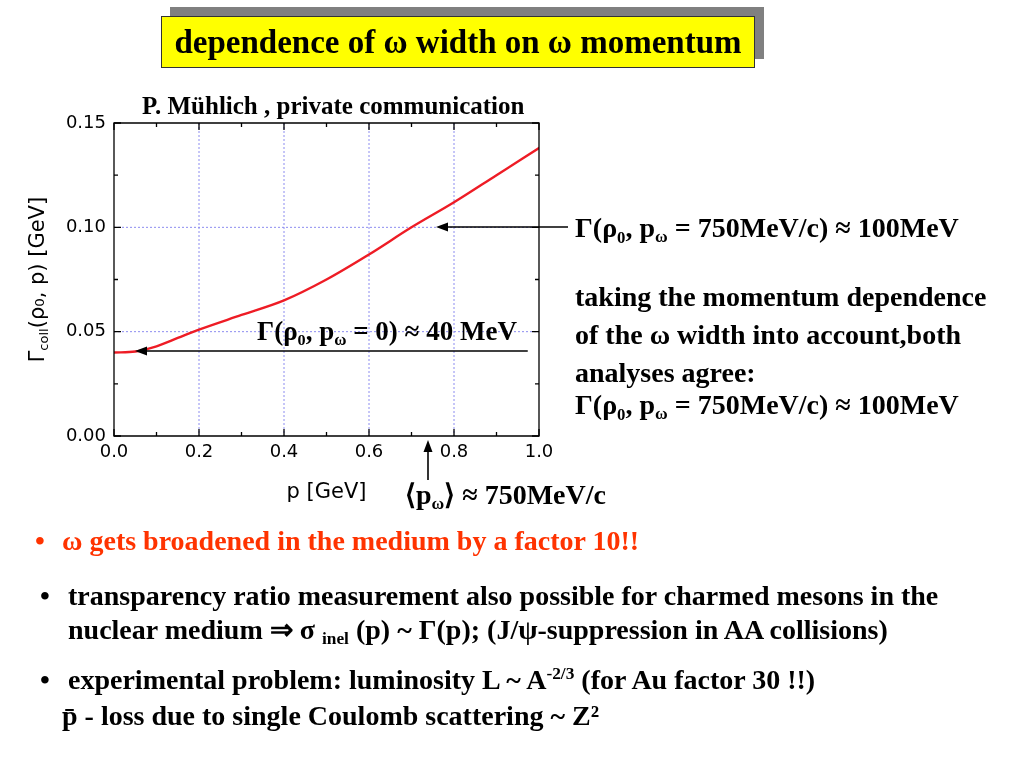 The image size is (1024, 768). What do you see at coordinates (454, 451) in the screenshot?
I see `x-tick-label: 0.8` at bounding box center [454, 451].